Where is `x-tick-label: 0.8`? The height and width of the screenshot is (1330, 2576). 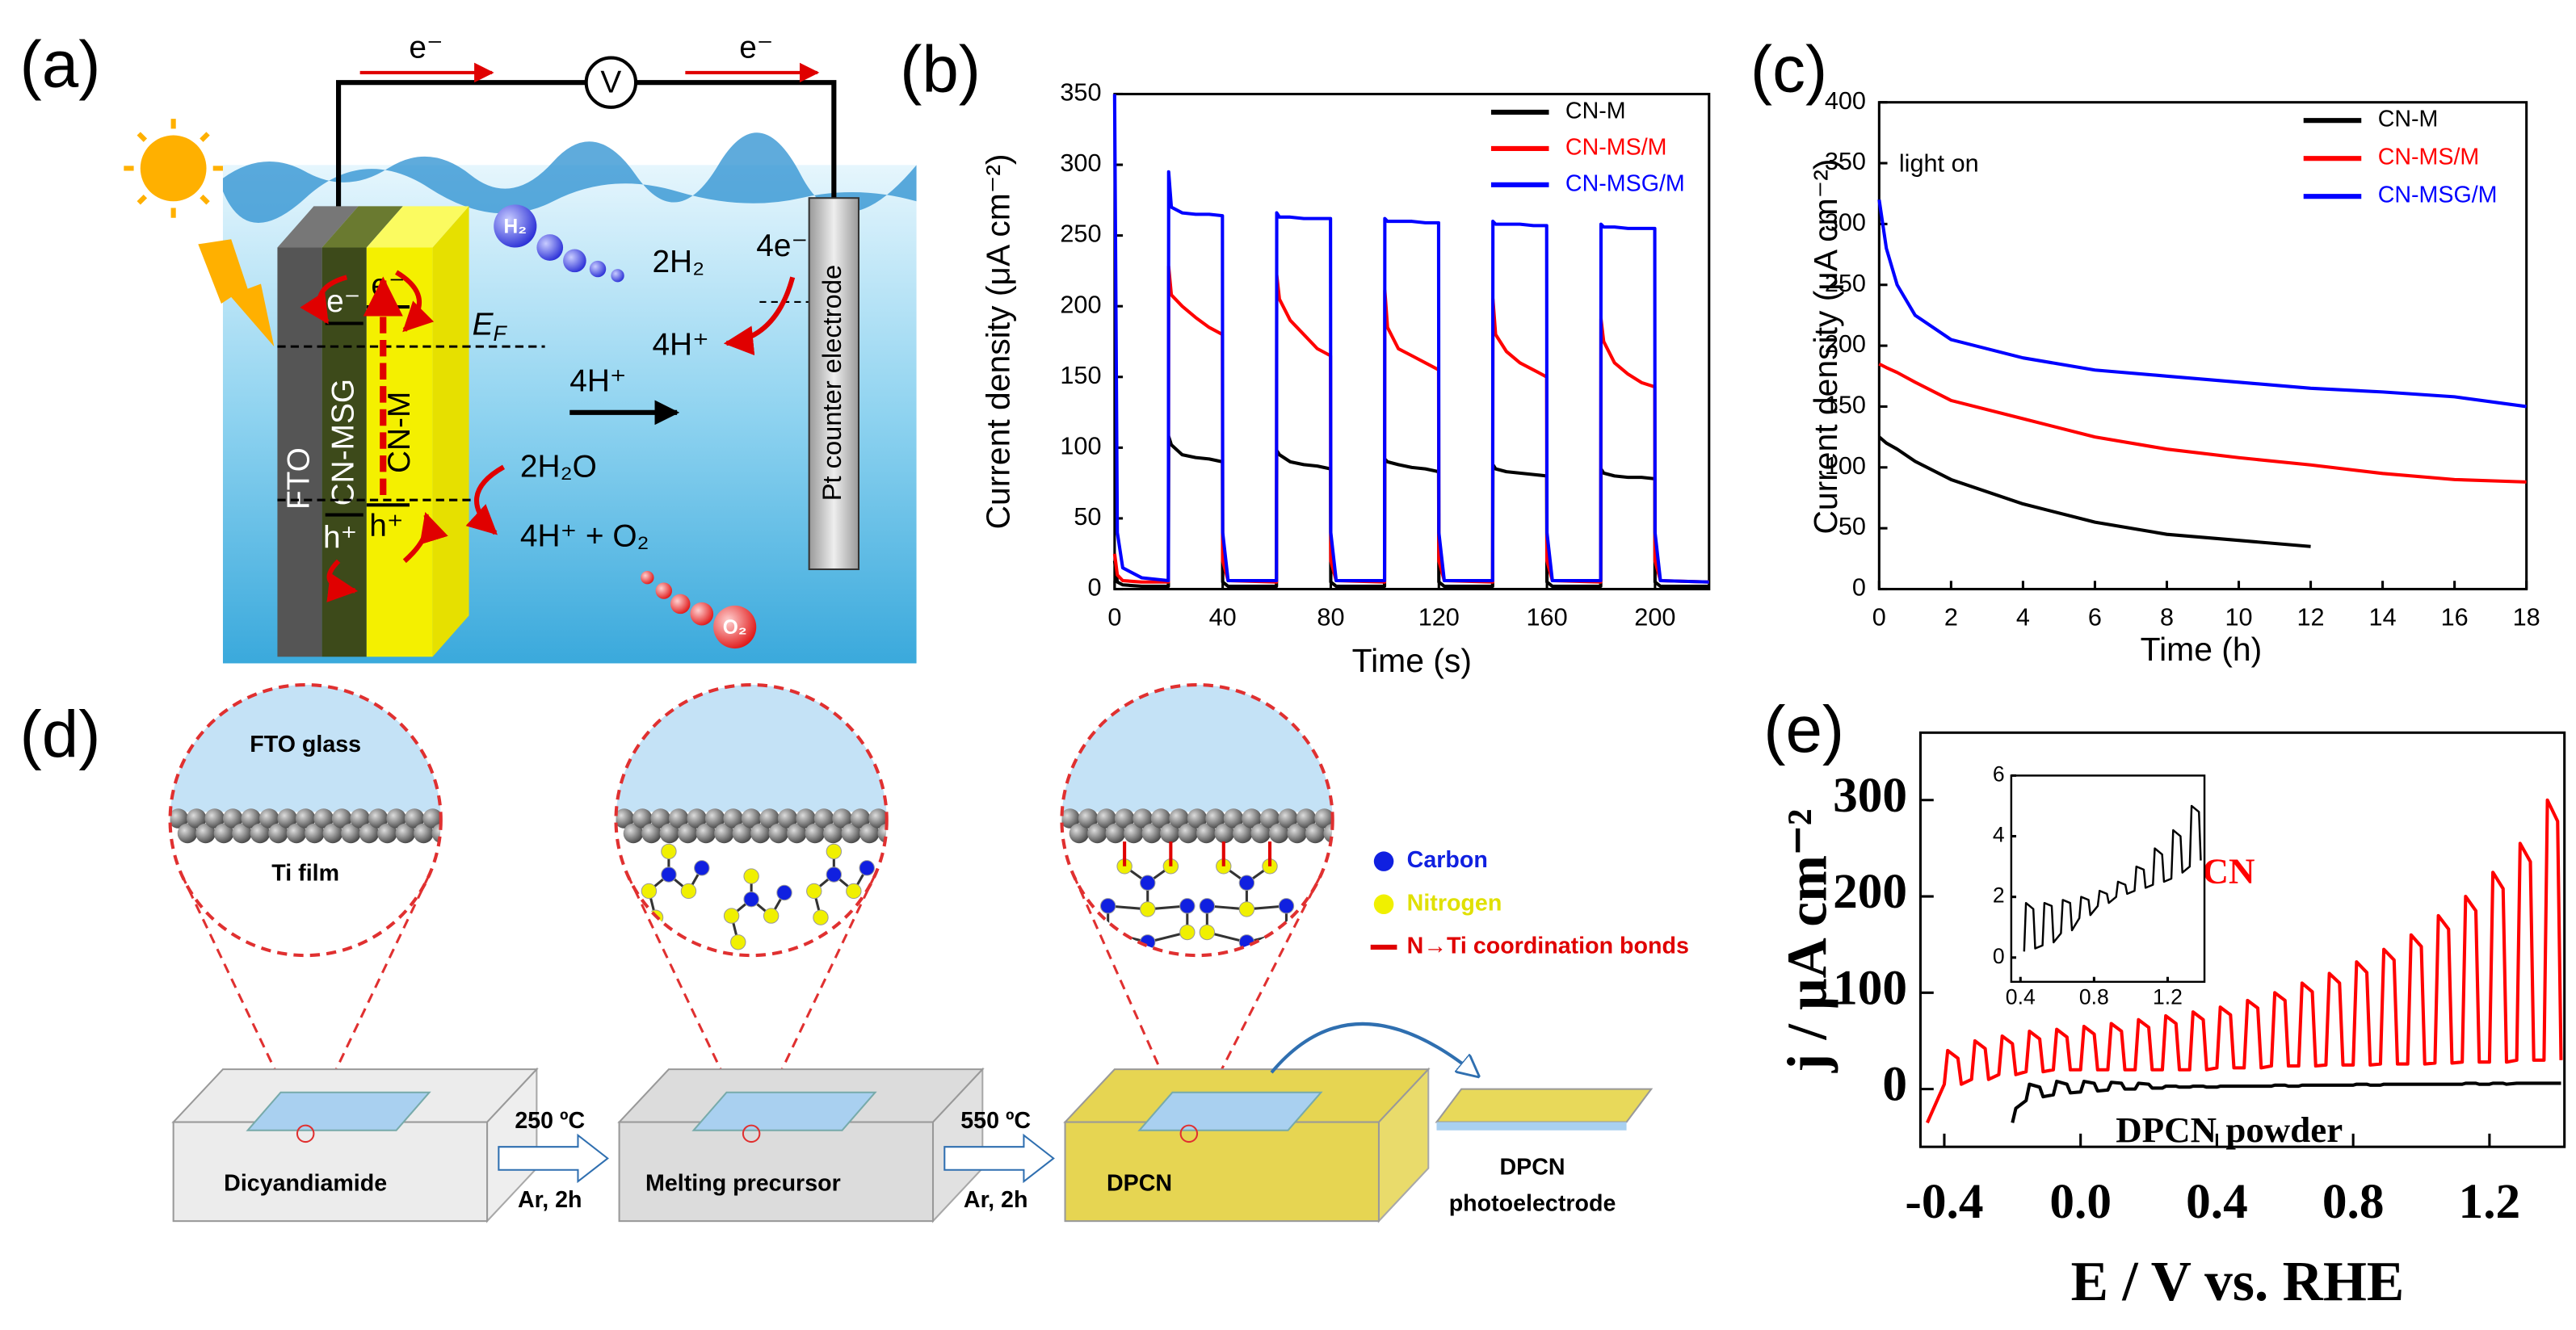
x-tick-label: 0.8 is located at coordinates (2353, 1201).